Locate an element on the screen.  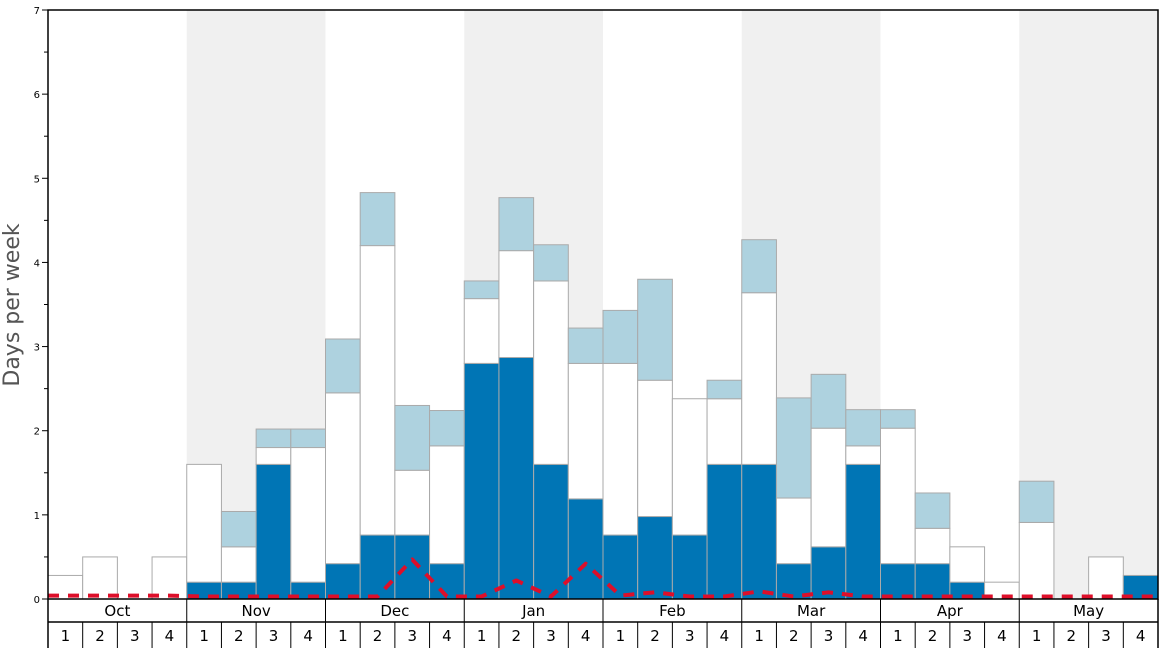
month-label: Nov is located at coordinates (255, 611).